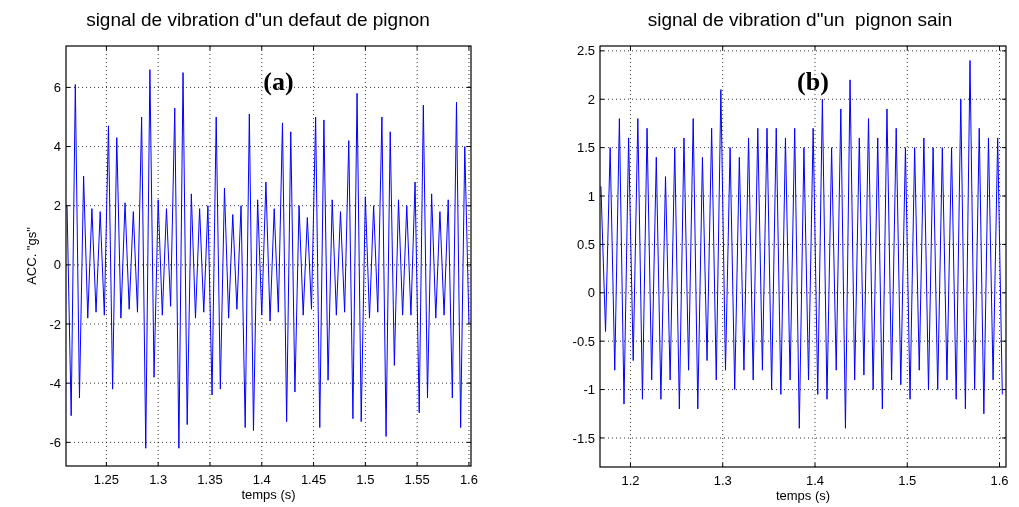  What do you see at coordinates (585, 148) in the screenshot?
I see `y-tick-label: 1.5` at bounding box center [585, 148].